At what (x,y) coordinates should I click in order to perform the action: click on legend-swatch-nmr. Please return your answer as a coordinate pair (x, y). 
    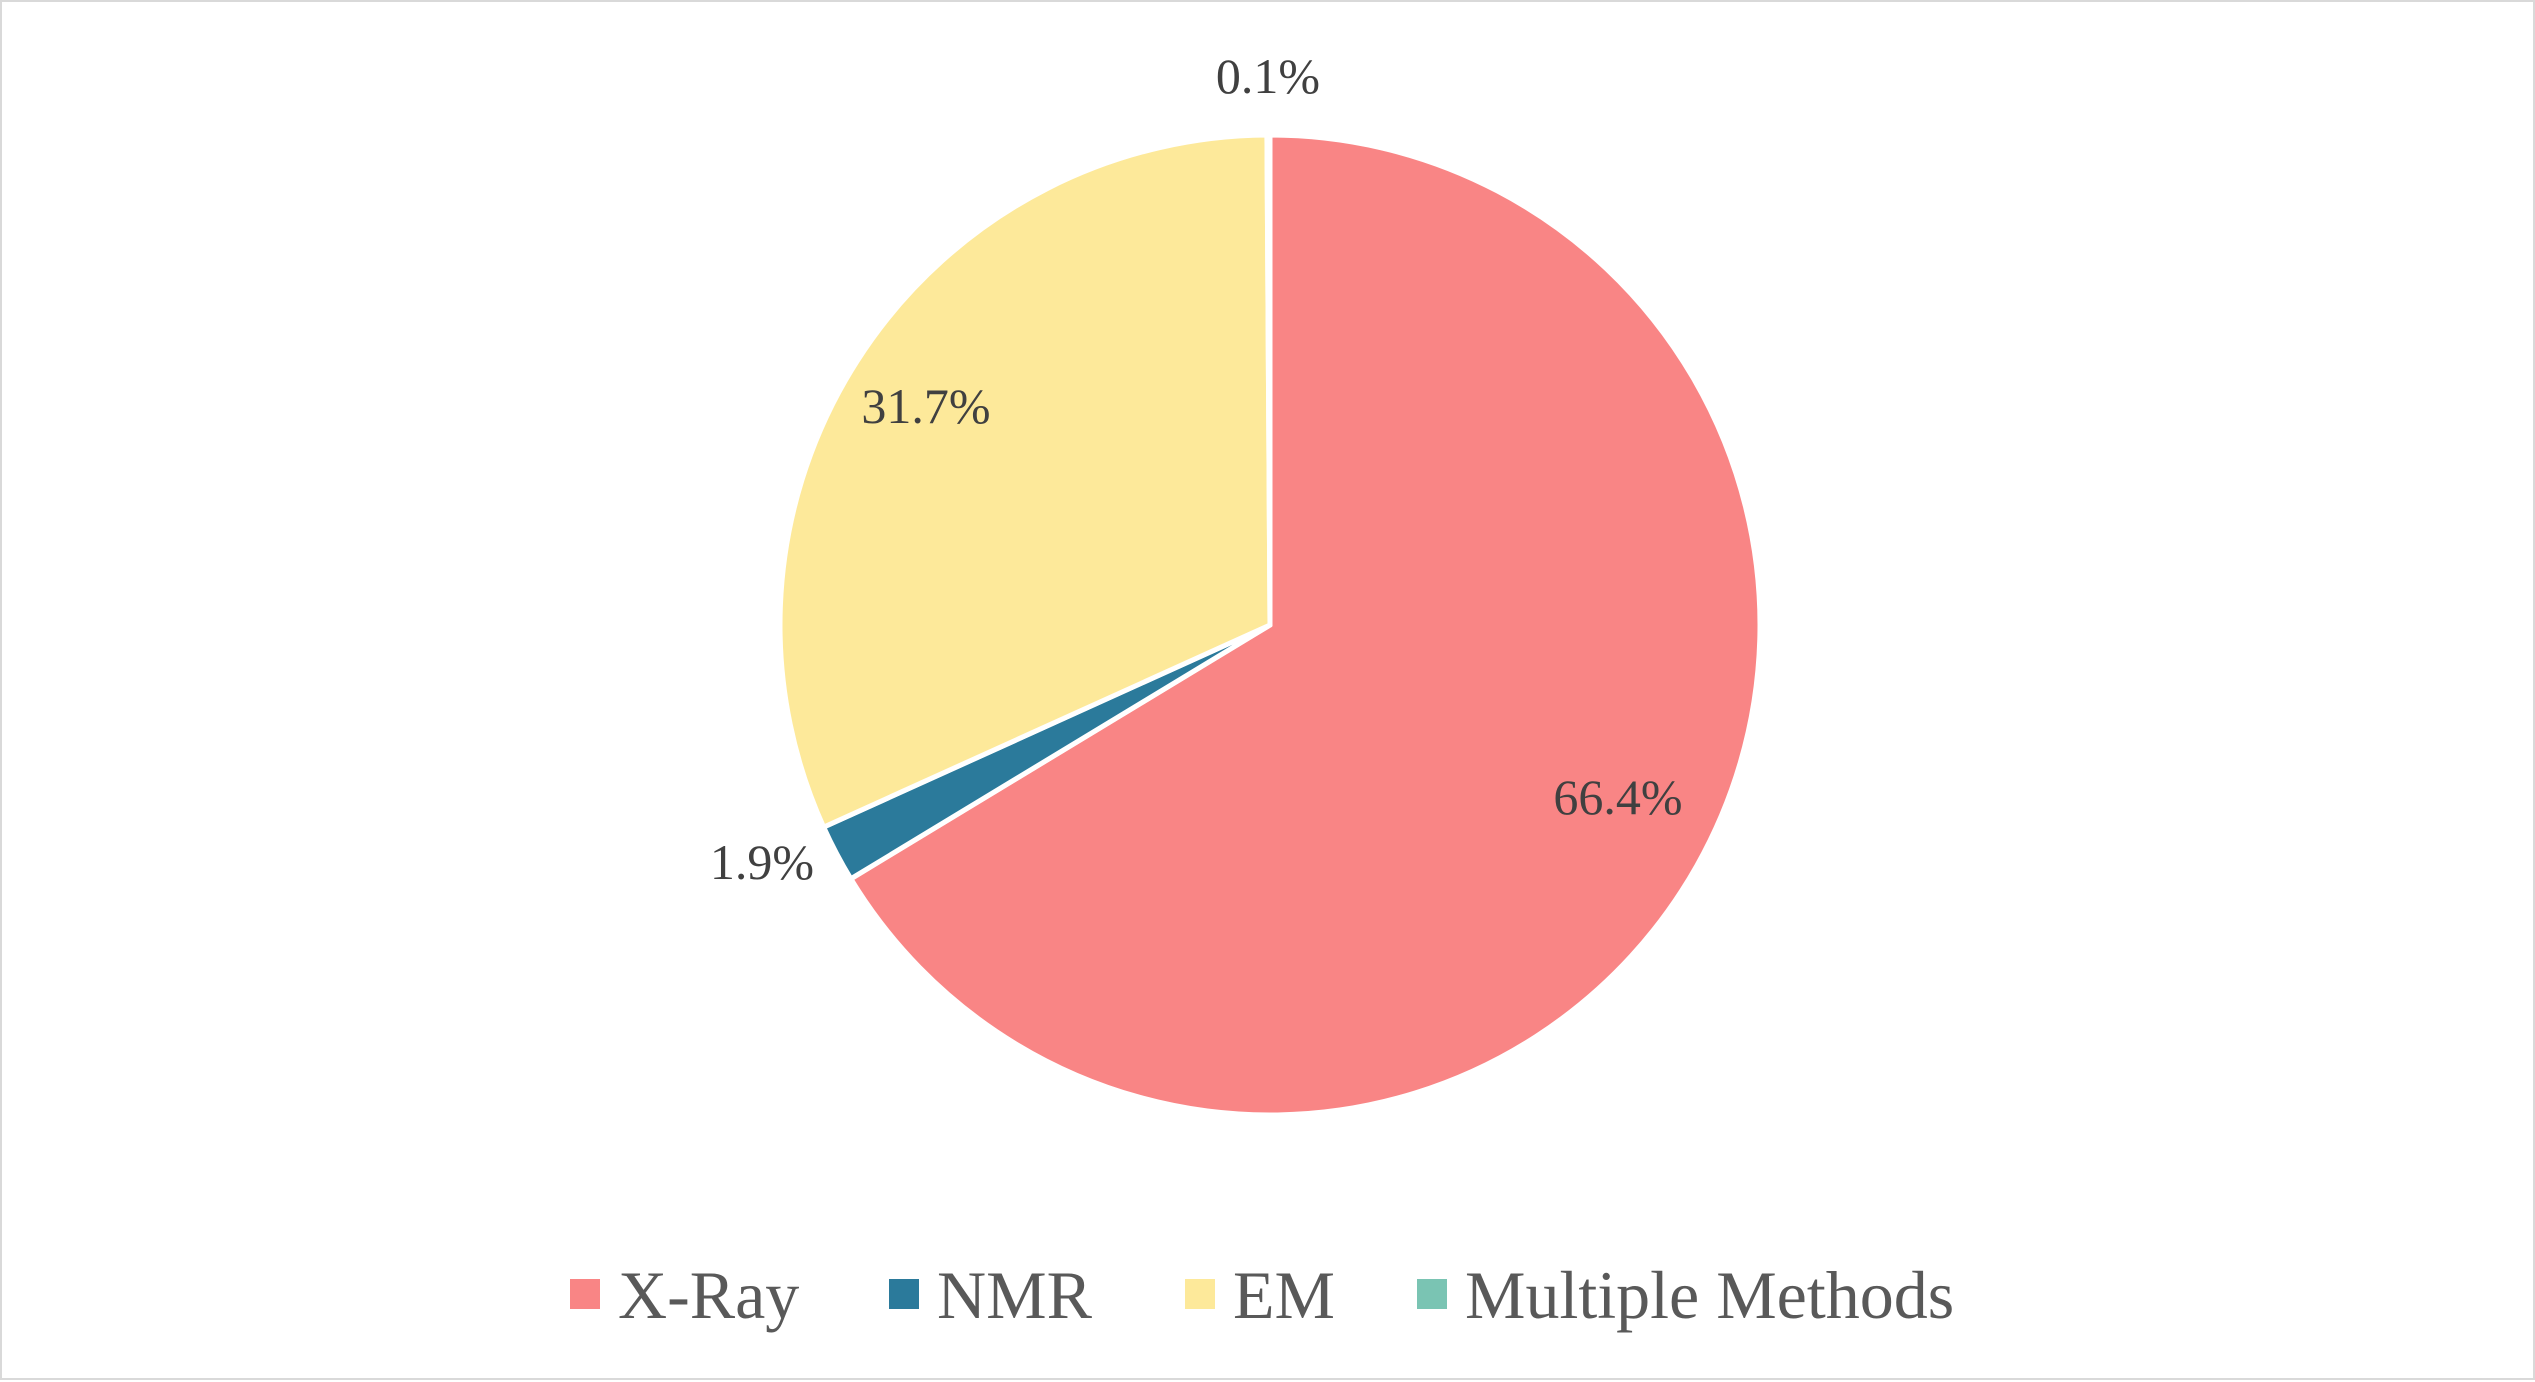
    Looking at the image, I should click on (904, 1294).